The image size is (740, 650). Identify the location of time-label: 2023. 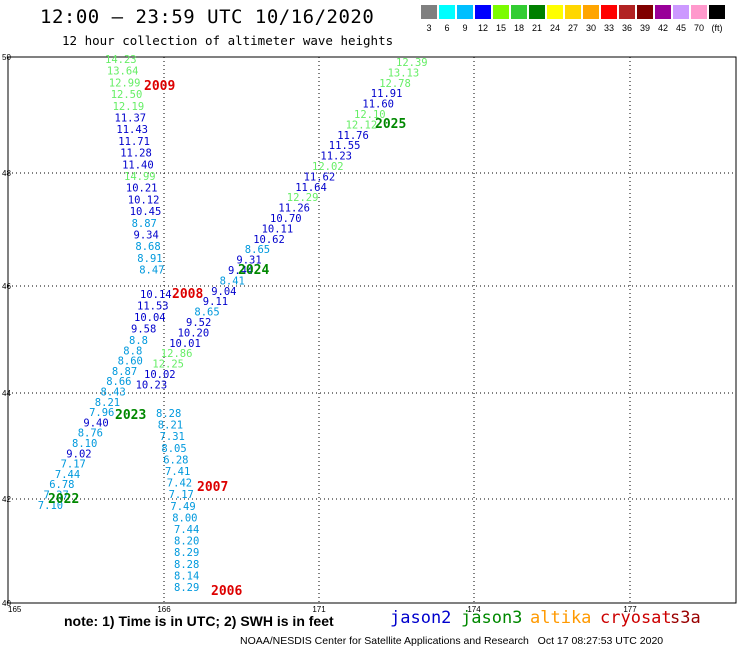
(130, 415).